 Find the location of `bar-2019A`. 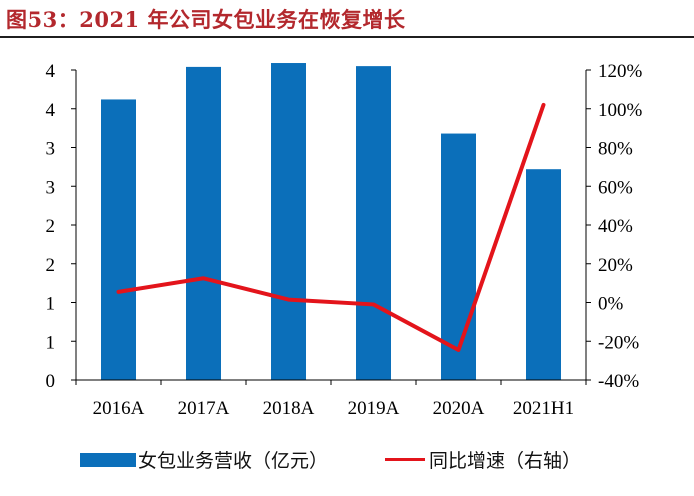

bar-2019A is located at coordinates (373, 223).